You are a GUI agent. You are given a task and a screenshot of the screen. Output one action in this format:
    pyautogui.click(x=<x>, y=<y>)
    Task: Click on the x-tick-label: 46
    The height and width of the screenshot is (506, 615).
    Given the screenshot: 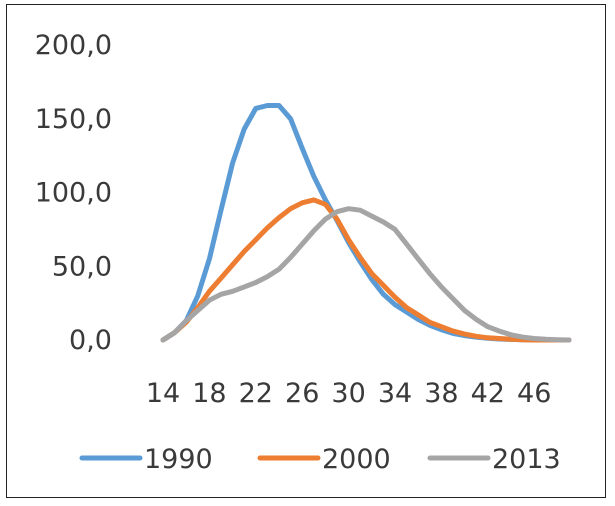 What is the action you would take?
    pyautogui.click(x=534, y=393)
    